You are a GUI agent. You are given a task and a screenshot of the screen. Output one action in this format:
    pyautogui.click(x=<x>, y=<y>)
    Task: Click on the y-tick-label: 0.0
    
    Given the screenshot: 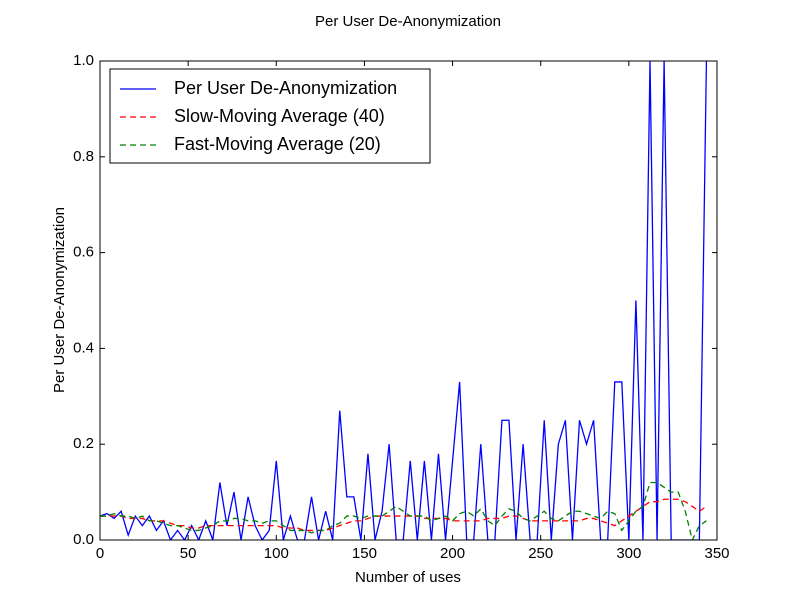 What is the action you would take?
    pyautogui.click(x=83, y=539)
    